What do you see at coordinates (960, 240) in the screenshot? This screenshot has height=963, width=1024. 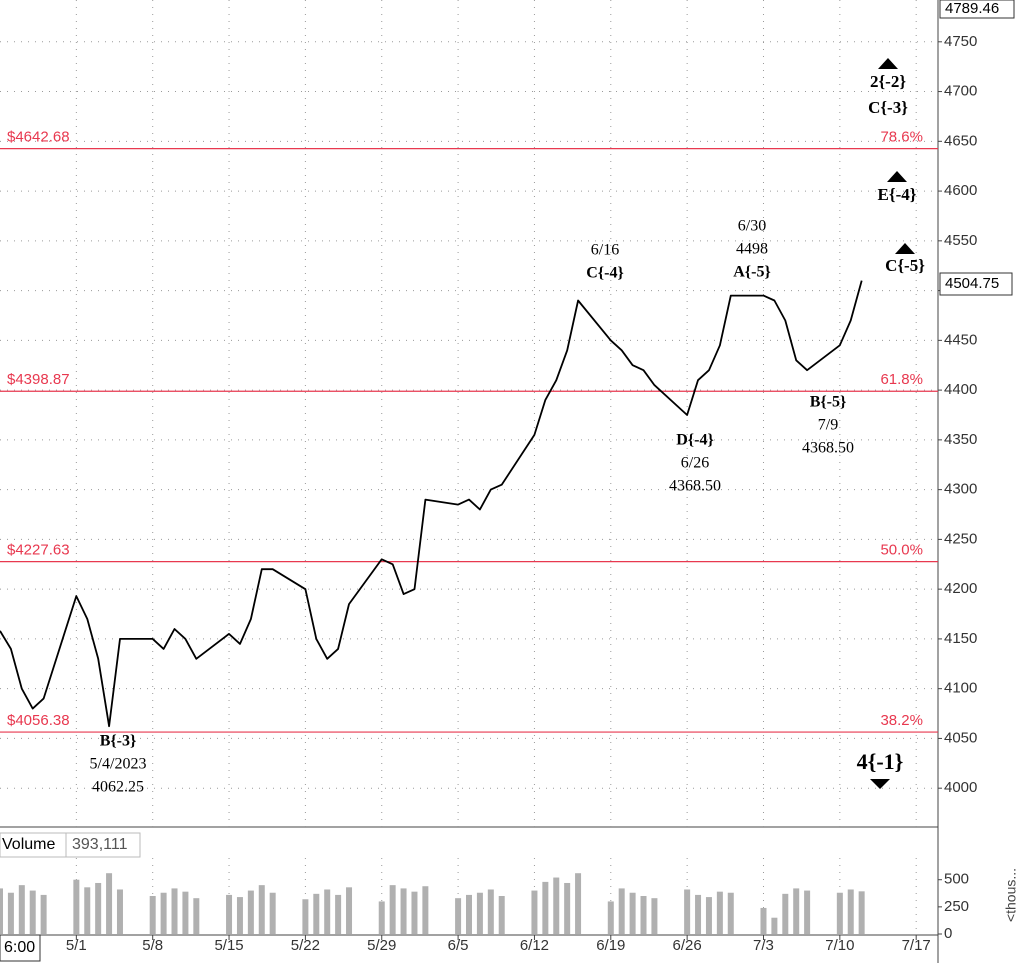 I see `y-tick-label: 4550` at bounding box center [960, 240].